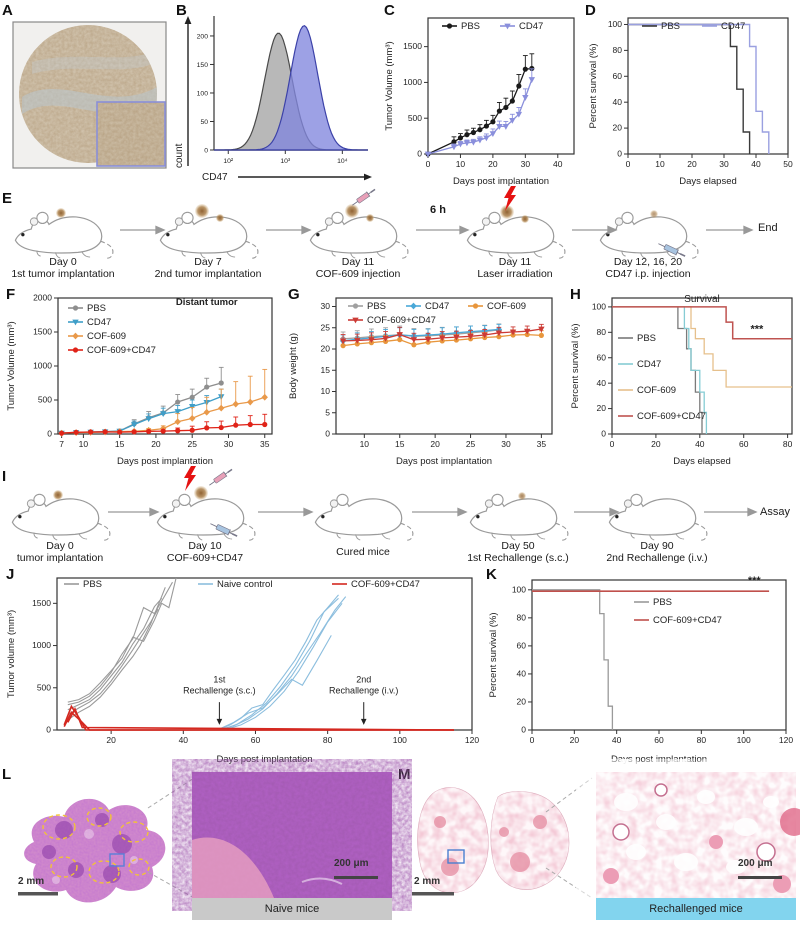  What do you see at coordinates (63, 268) in the screenshot?
I see `stage-e1-label: Day 0 1st tumor implantation` at bounding box center [63, 268].